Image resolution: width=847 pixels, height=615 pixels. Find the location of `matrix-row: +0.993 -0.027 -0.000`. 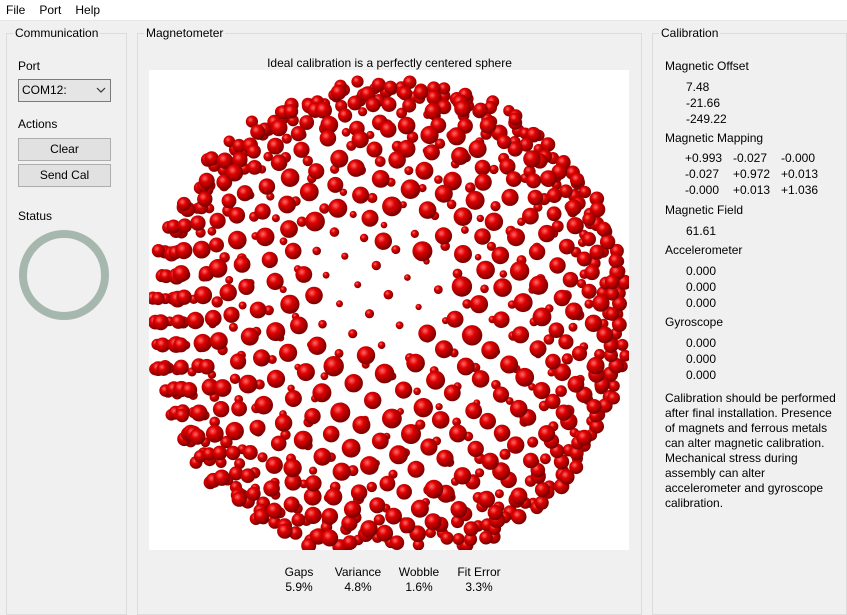

matrix-row: +0.993 -0.027 -0.000 is located at coordinates (757, 158).